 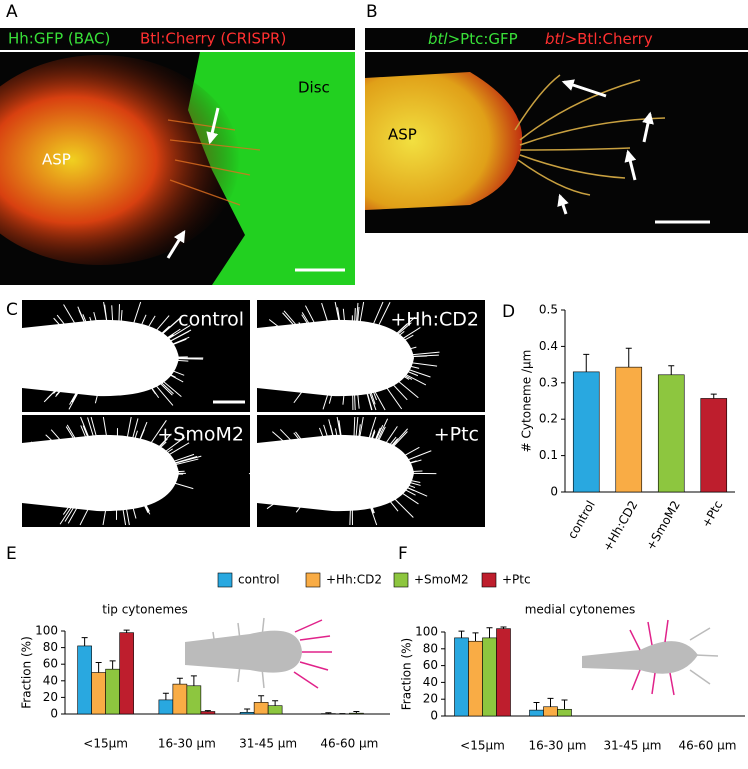 What do you see at coordinates (12, 12) in the screenshot?
I see `panel-letter: A` at bounding box center [12, 12].